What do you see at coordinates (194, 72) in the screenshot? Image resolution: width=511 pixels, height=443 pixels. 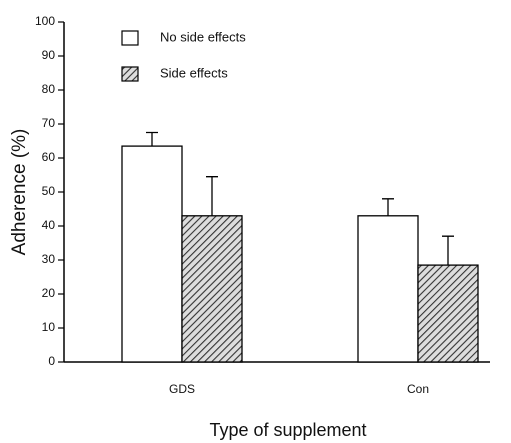 I see `legend-label: Side effects` at bounding box center [194, 72].